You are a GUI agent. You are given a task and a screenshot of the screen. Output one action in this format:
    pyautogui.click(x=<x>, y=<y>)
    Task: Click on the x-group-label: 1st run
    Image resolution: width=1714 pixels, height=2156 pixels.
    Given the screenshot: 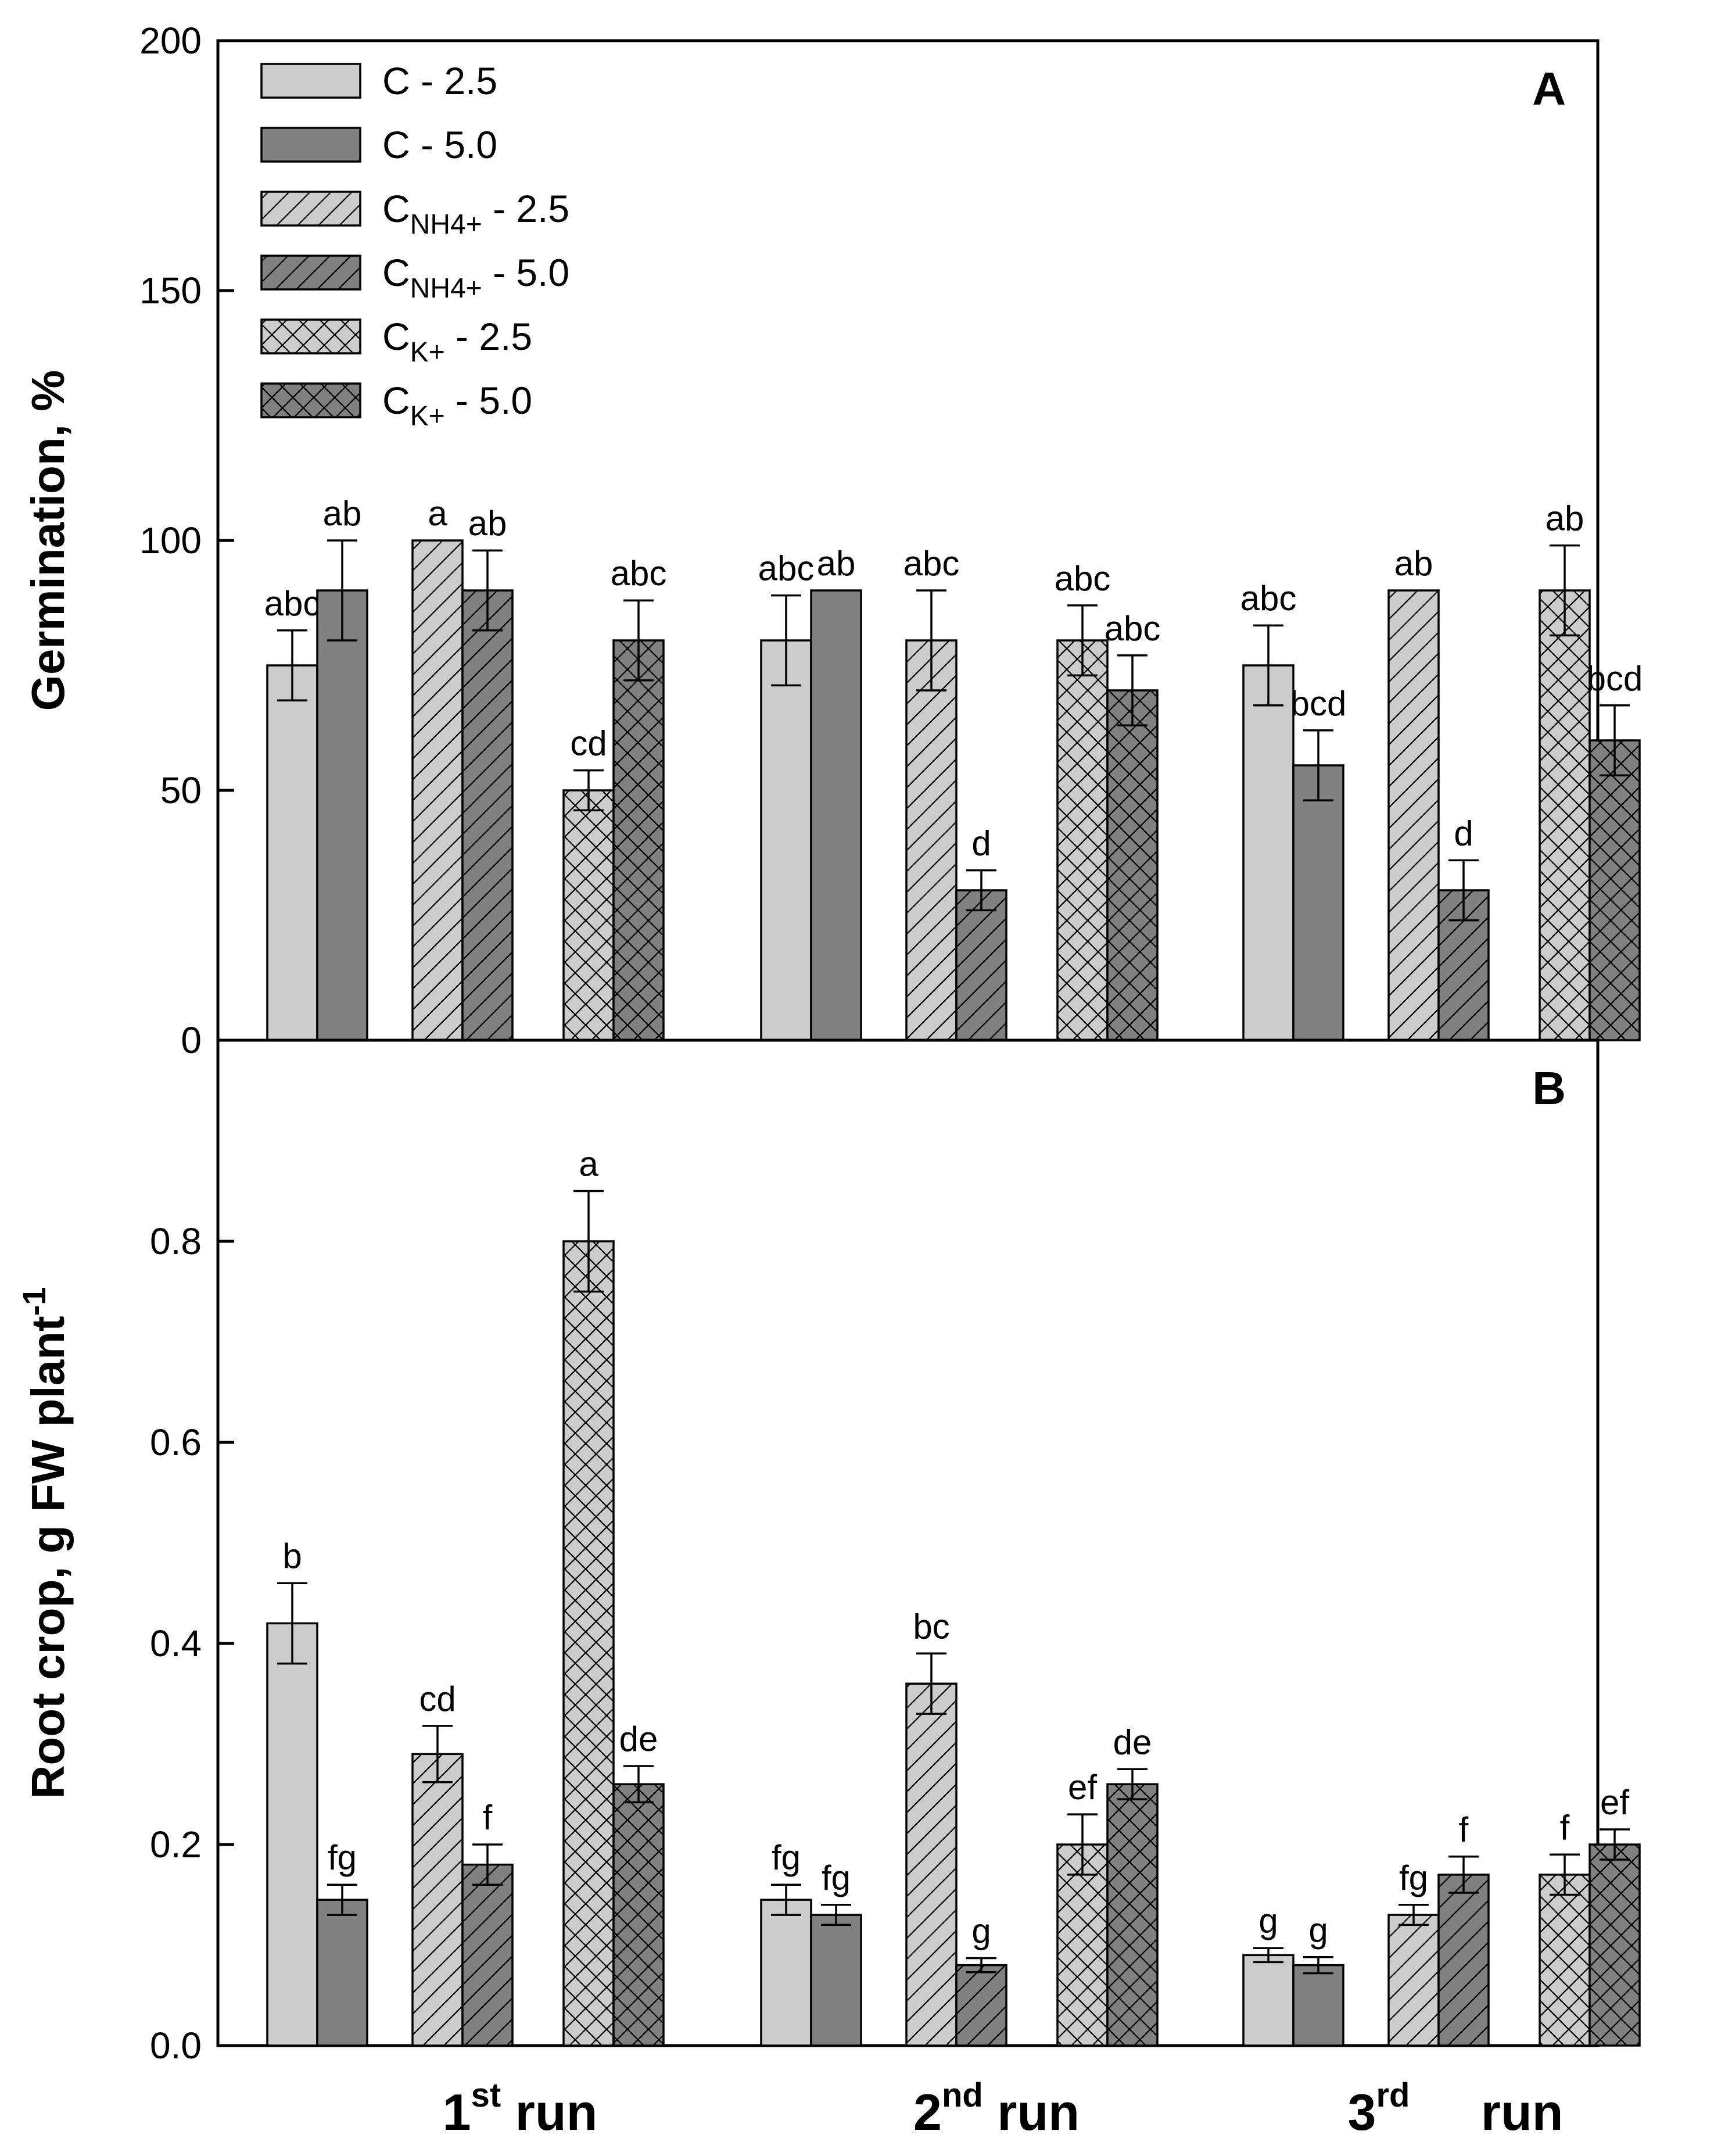 What is the action you would take?
    pyautogui.click(x=520, y=2108)
    